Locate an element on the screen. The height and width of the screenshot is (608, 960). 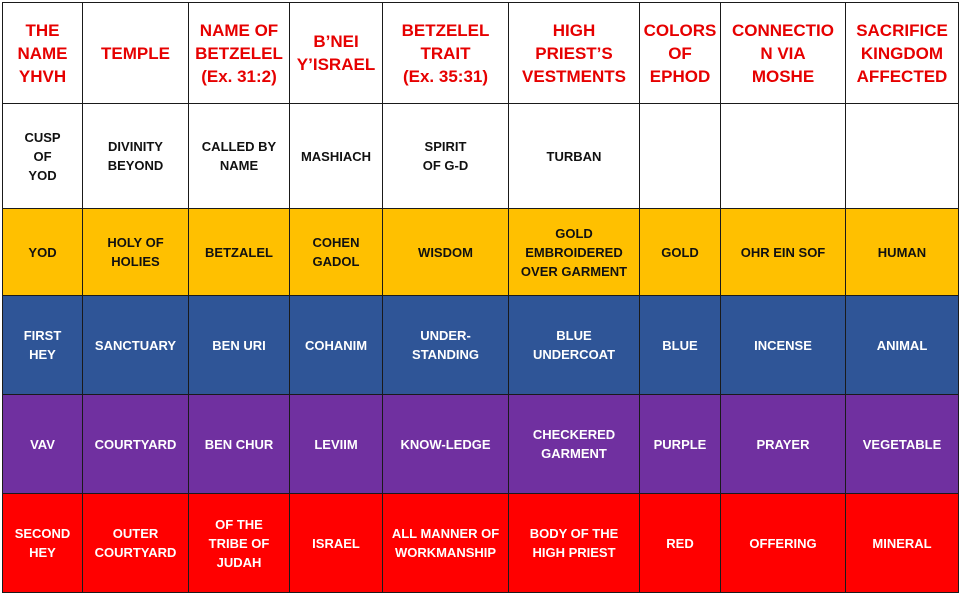
table-cell: OUTER COURTYARD is located at coordinates (135, 543).